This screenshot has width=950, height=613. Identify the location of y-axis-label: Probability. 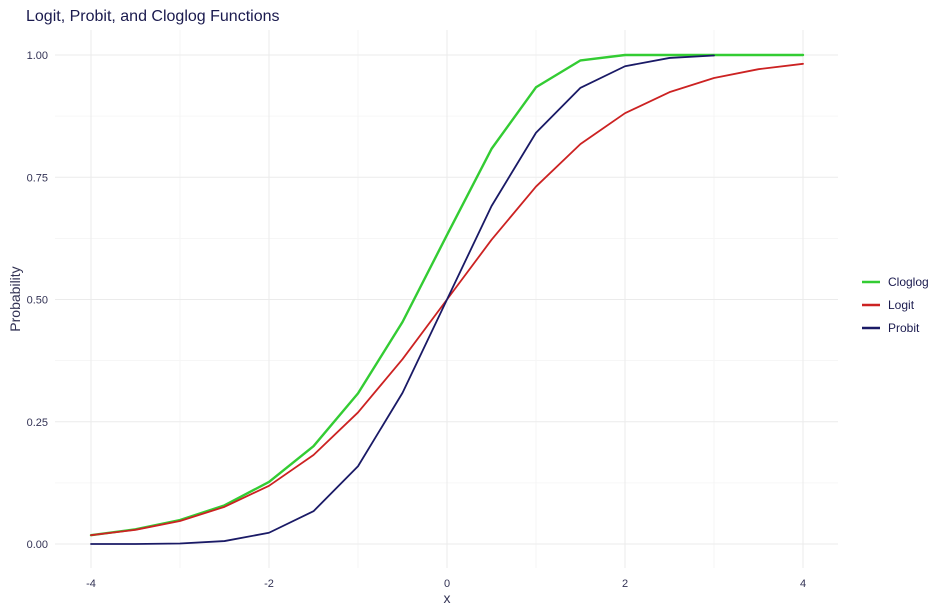
(15, 298).